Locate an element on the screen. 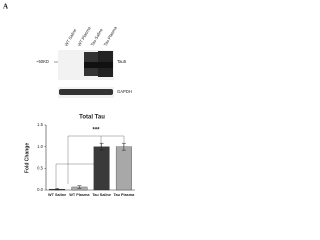  x-tick-label: Tau Plasma is located at coordinates (124, 195).